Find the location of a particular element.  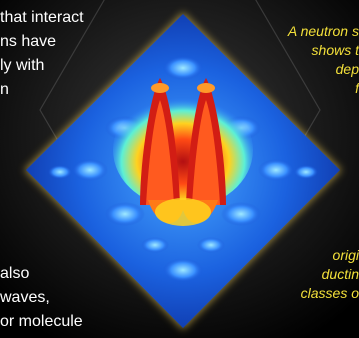

text-line: waves, is located at coordinates (25, 297).